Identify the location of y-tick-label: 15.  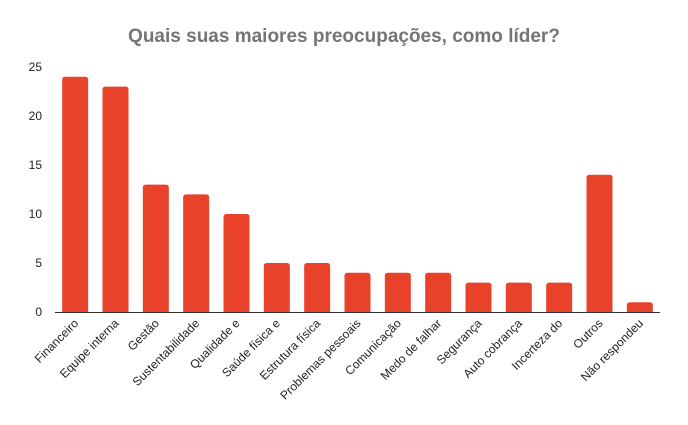
(36, 165).